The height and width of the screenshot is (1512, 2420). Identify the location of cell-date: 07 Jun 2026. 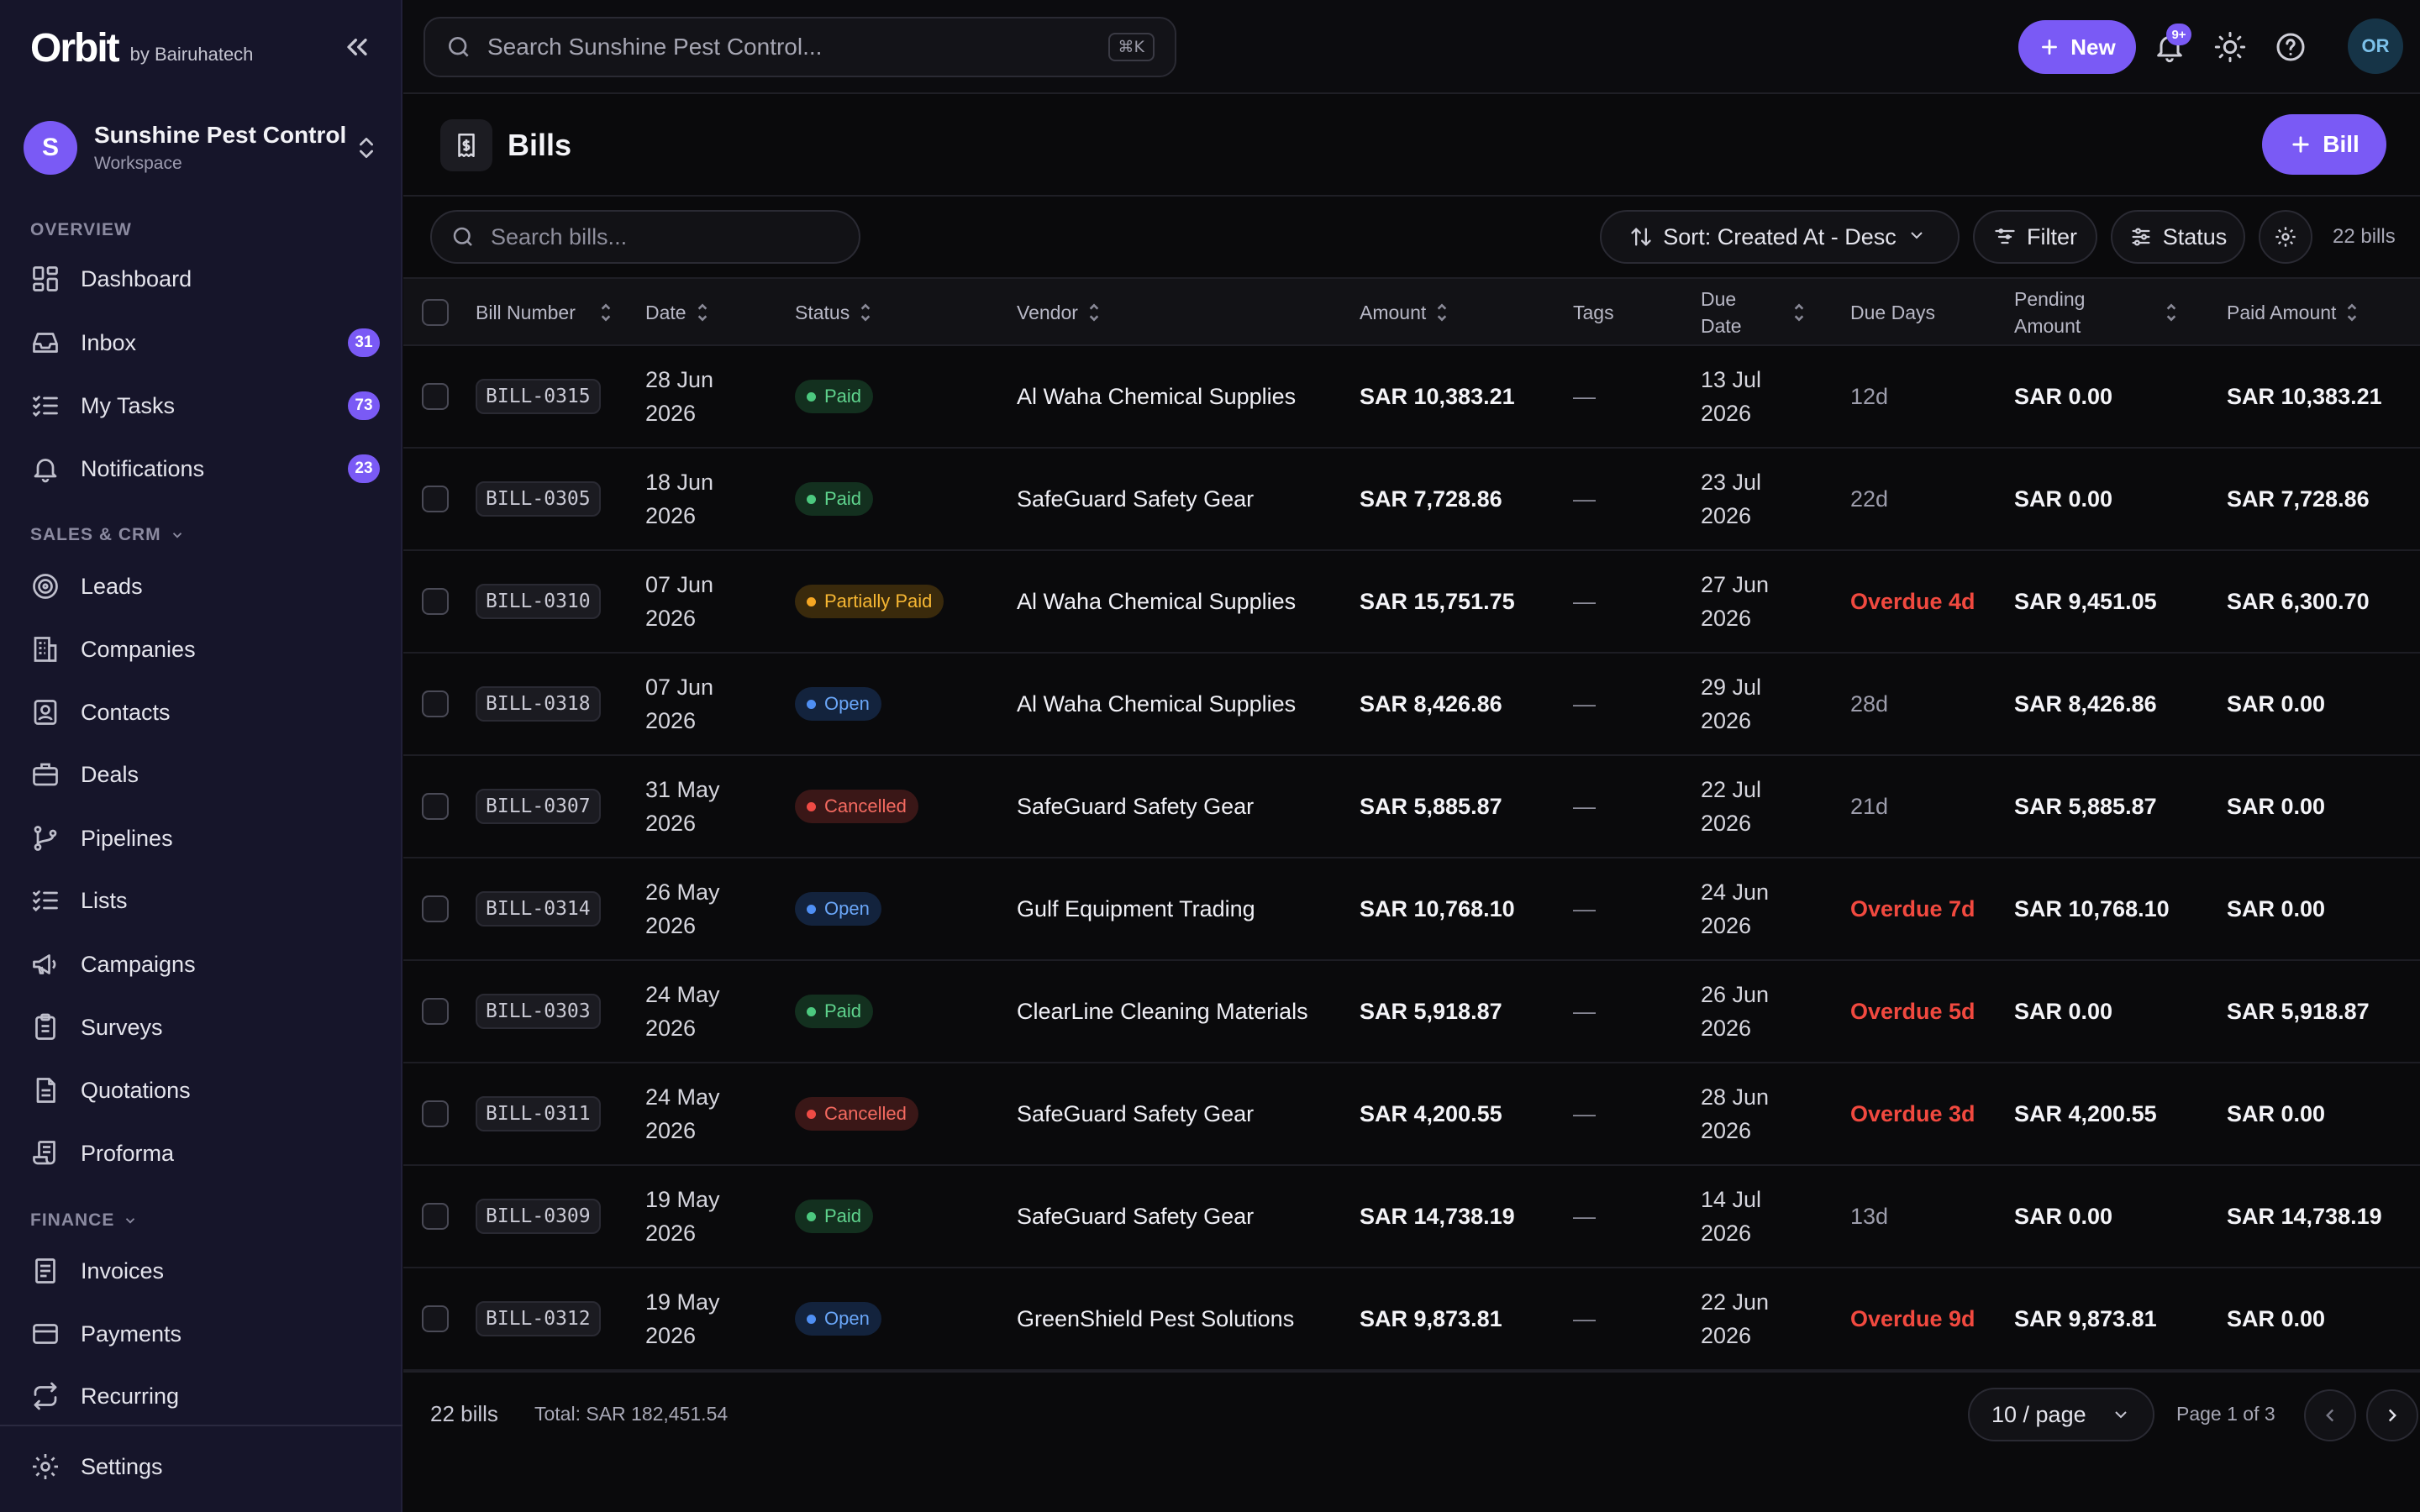
(679, 601).